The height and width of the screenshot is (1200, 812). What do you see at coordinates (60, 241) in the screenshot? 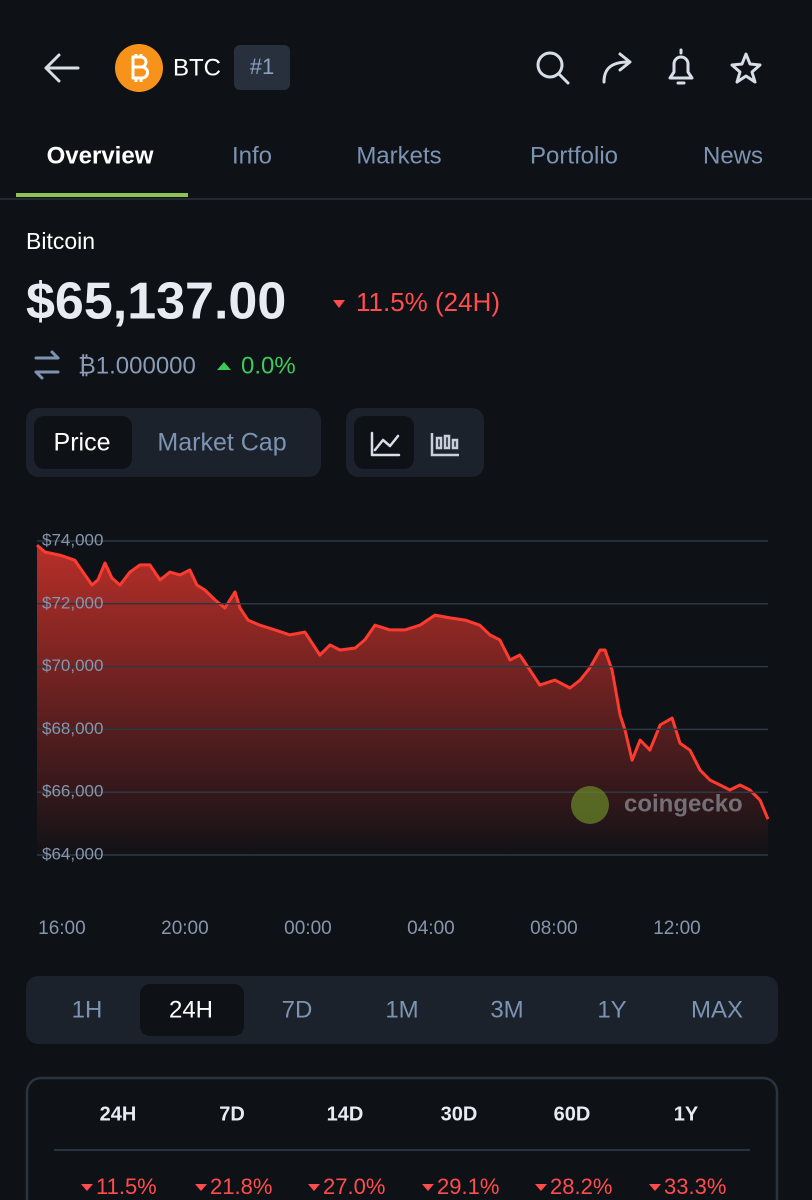
I see `coin-name: Bitcoin` at bounding box center [60, 241].